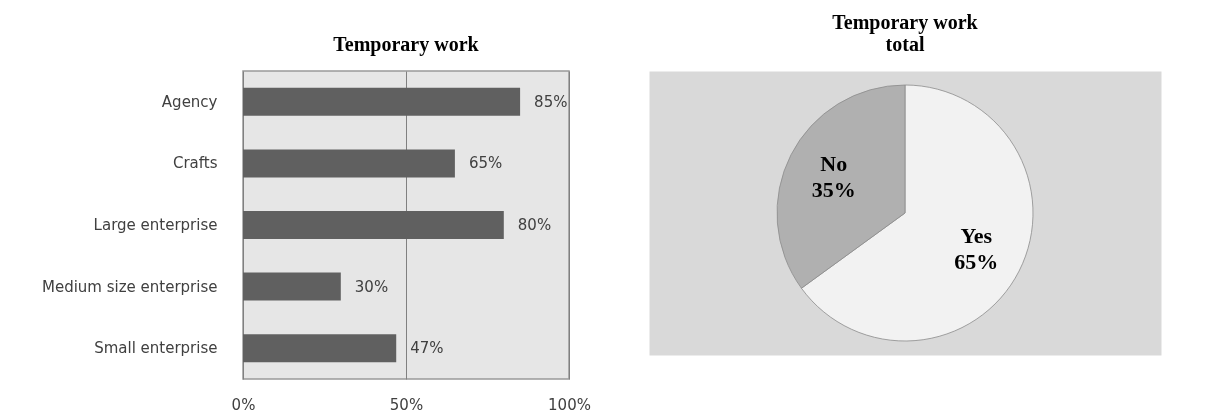 The width and height of the screenshot is (1226, 414). I want to click on slice-label: Yes, so click(976, 236).